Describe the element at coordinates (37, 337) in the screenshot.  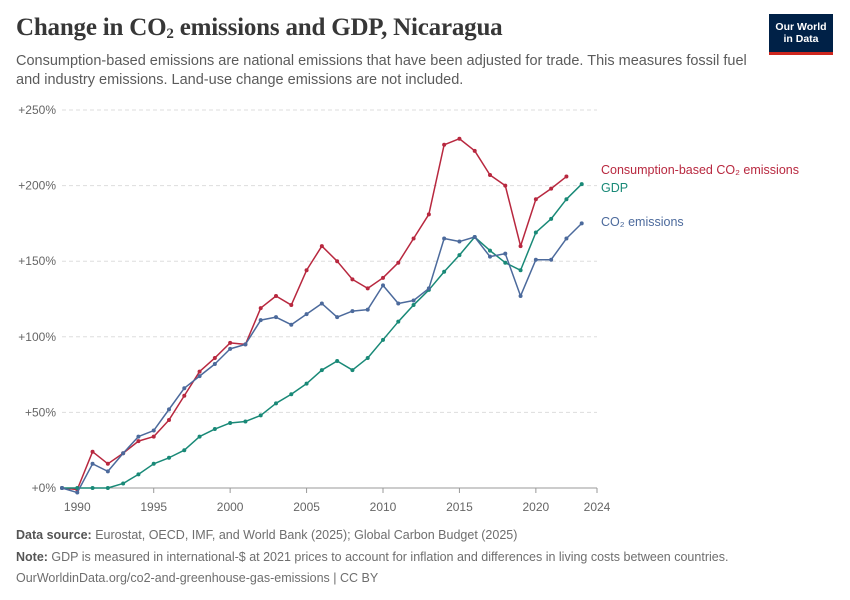
I see `y-tick-label: +100%` at that location.